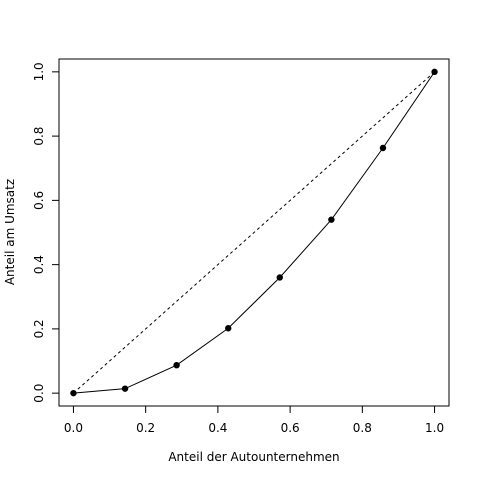 The image size is (480, 480). What do you see at coordinates (254, 420) in the screenshot?
I see `x-axis: 0.0 0.2 0.4 0.6 0.8 1.0` at bounding box center [254, 420].